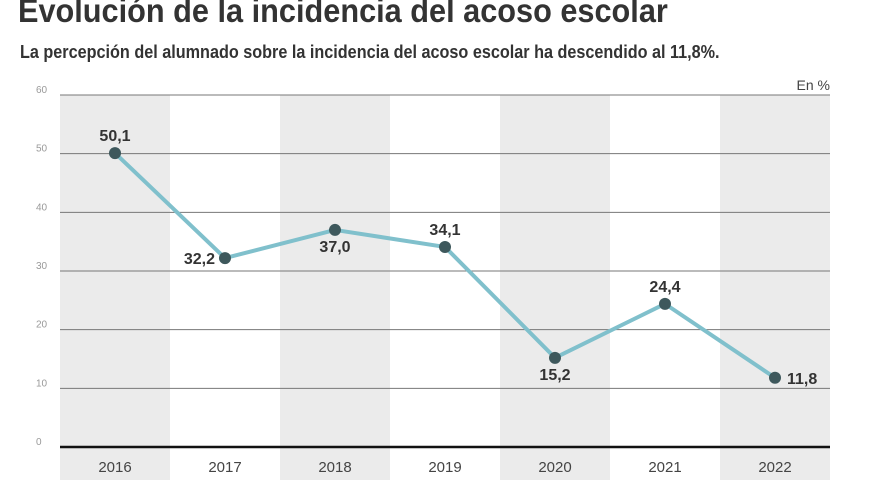 Image resolution: width=880 pixels, height=495 pixels. Describe the element at coordinates (224, 467) in the screenshot. I see `x-tick-label: 2017` at that location.